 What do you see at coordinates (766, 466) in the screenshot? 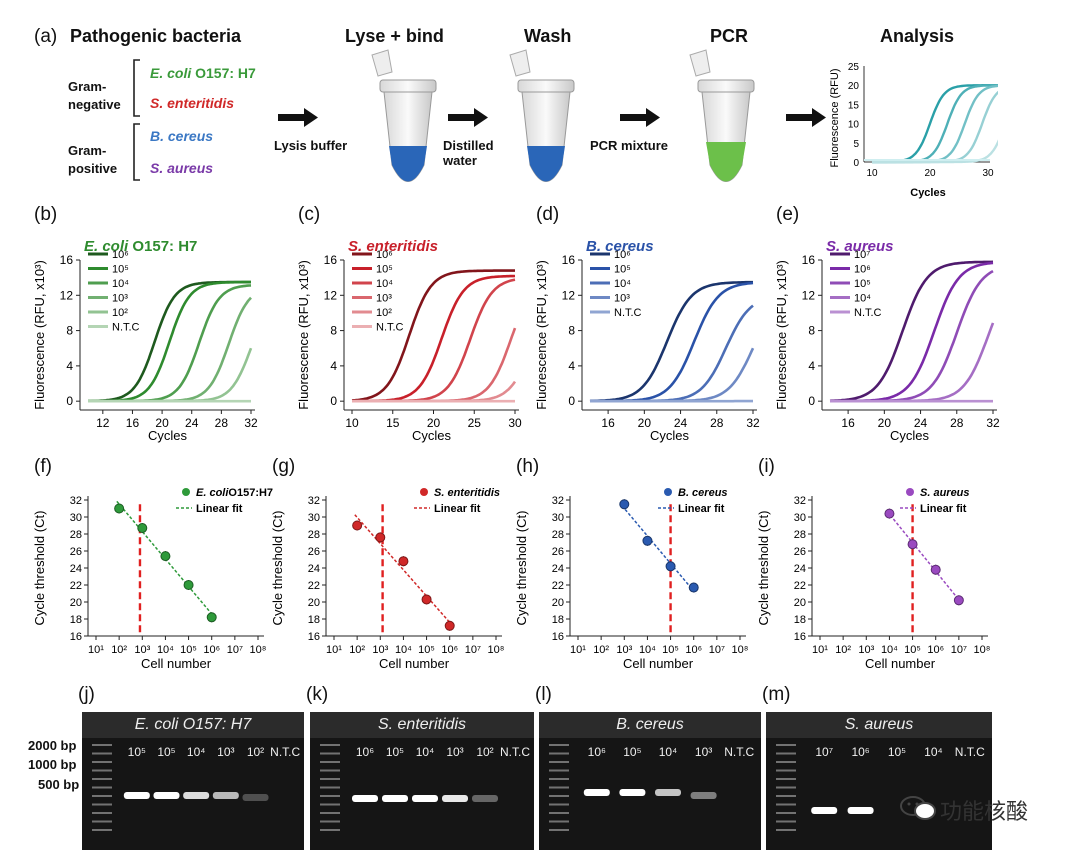
I see `panel-label: (i)` at bounding box center [766, 466].